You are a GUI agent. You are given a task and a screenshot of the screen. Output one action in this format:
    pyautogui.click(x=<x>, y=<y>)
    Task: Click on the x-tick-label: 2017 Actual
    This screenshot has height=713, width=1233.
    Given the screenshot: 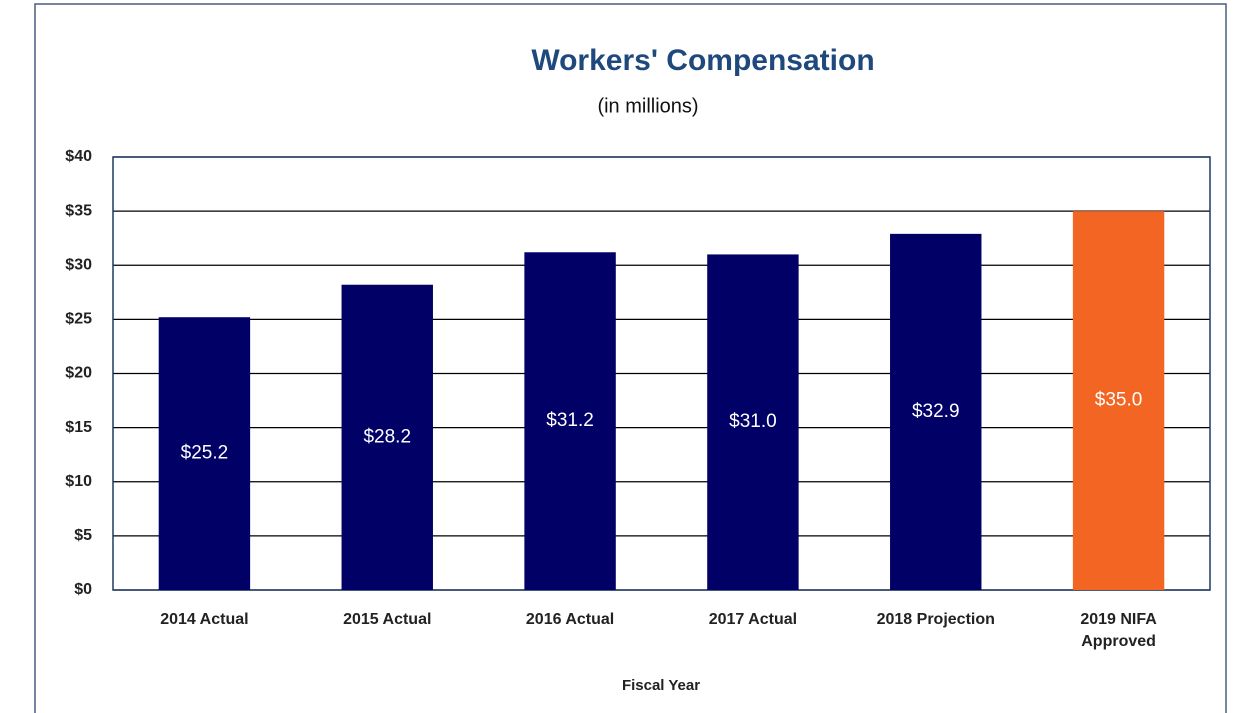 What is the action you would take?
    pyautogui.click(x=753, y=619)
    